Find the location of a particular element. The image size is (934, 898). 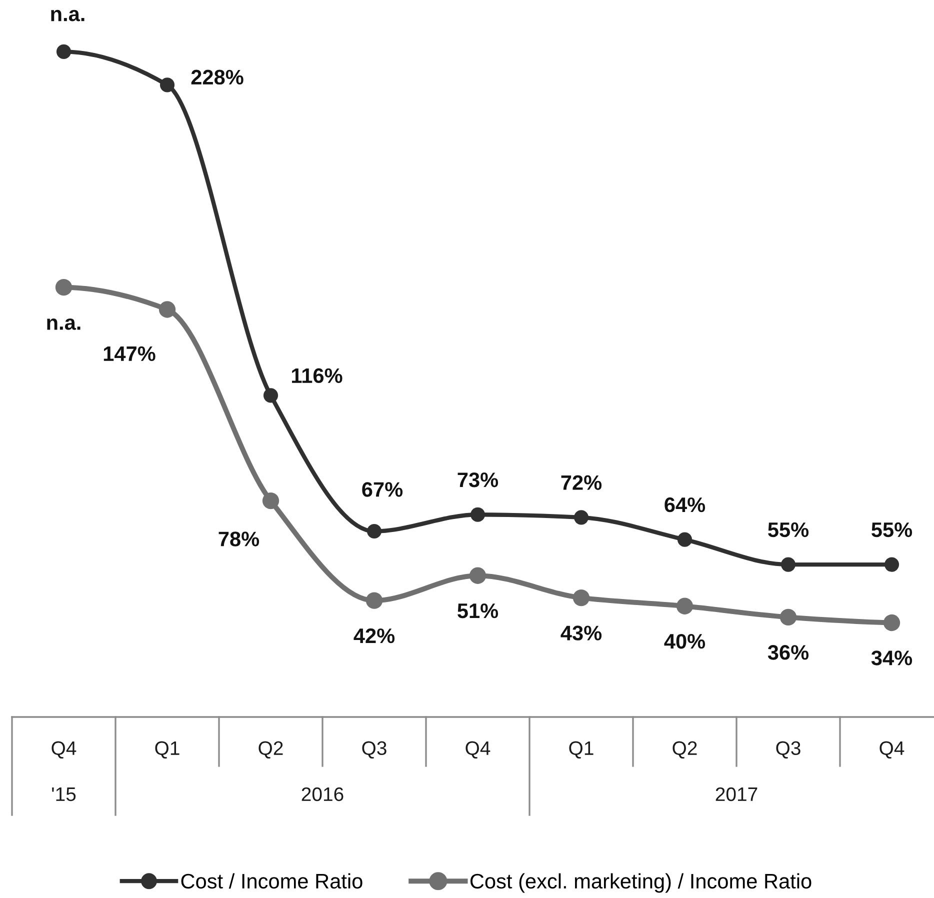

data-label: 78% is located at coordinates (239, 539).